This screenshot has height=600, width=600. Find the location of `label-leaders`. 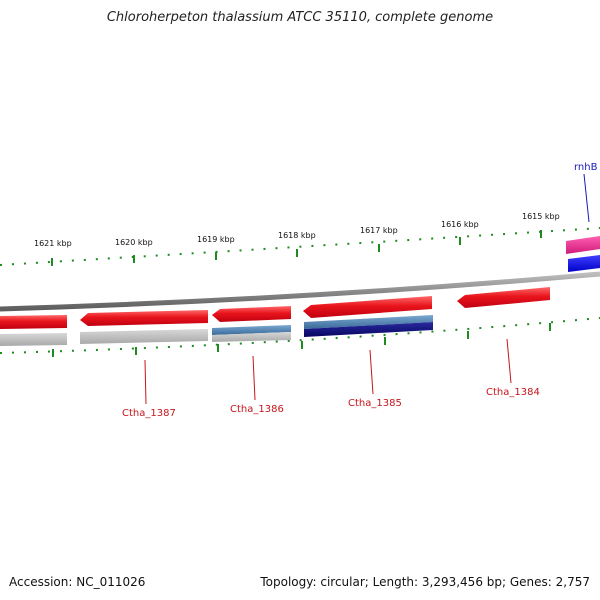

label-leaders is located at coordinates (328, 371).